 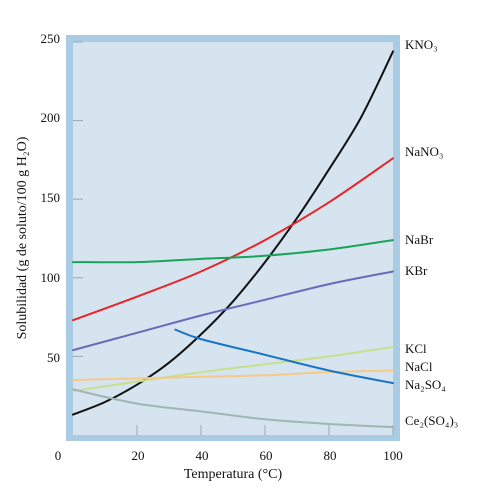 What do you see at coordinates (419, 366) in the screenshot?
I see `series-label-nacl: NaCl` at bounding box center [419, 366].